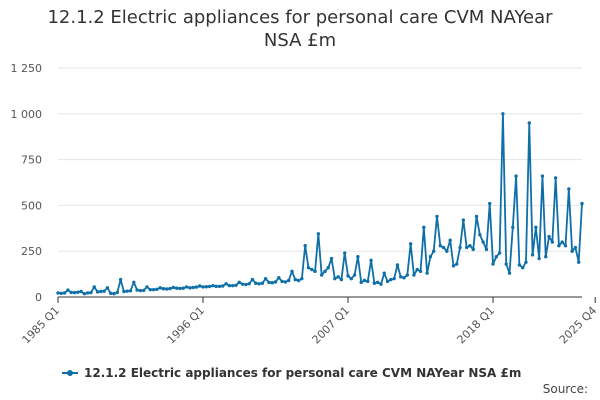 Image resolution: width=600 pixels, height=400 pixels. I want to click on legend-line-marker-icon, so click(70, 373).